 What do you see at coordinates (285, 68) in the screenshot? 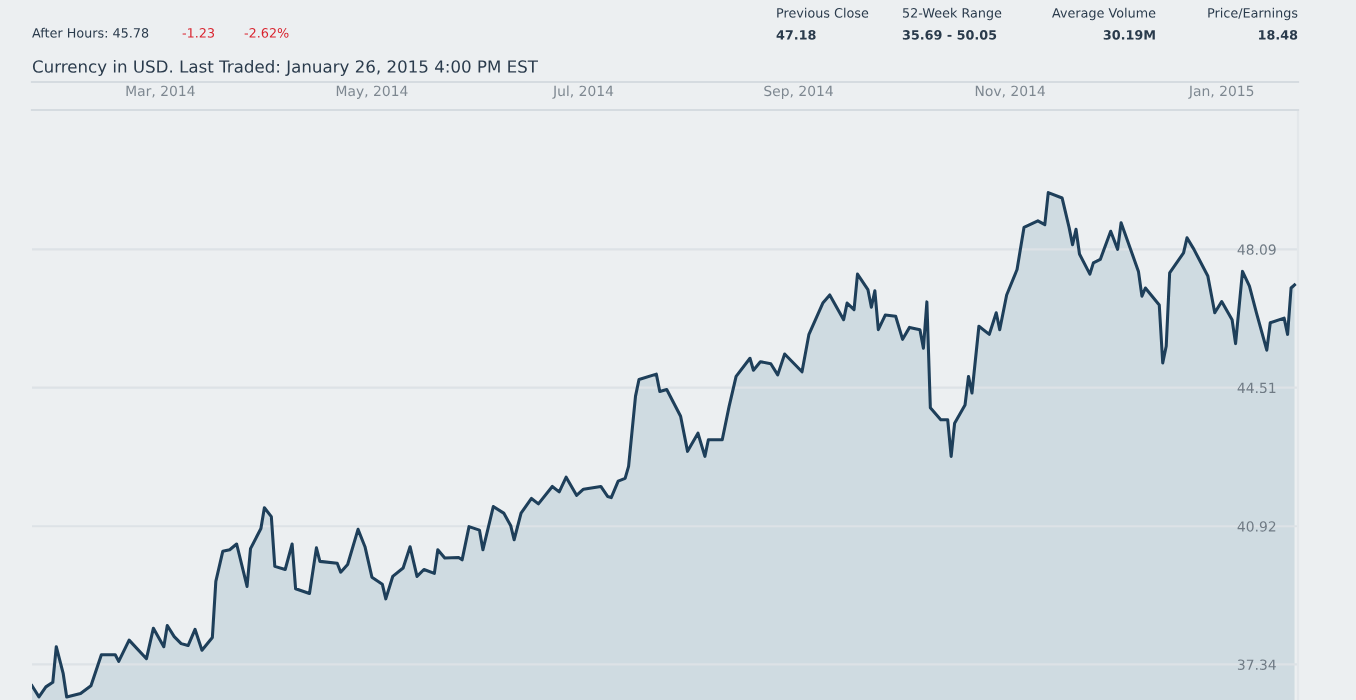
I see `chart-title: Currency in USD. Last Traded: January 26, 2015 4:00 PM EST` at bounding box center [285, 68].